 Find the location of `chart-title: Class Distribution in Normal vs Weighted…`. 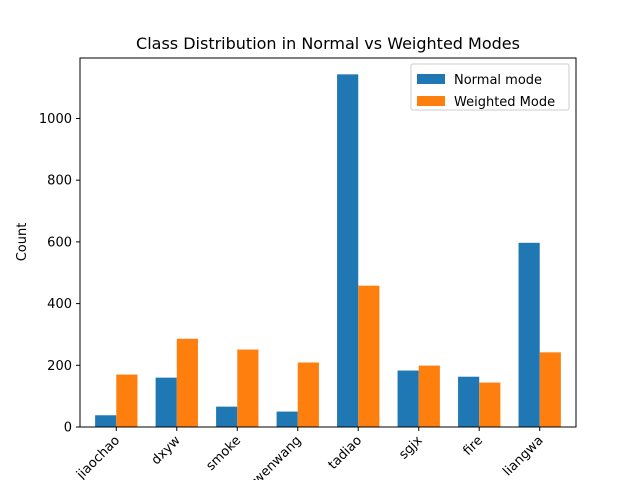

chart-title: Class Distribution in Normal vs Weighted… is located at coordinates (328, 43).